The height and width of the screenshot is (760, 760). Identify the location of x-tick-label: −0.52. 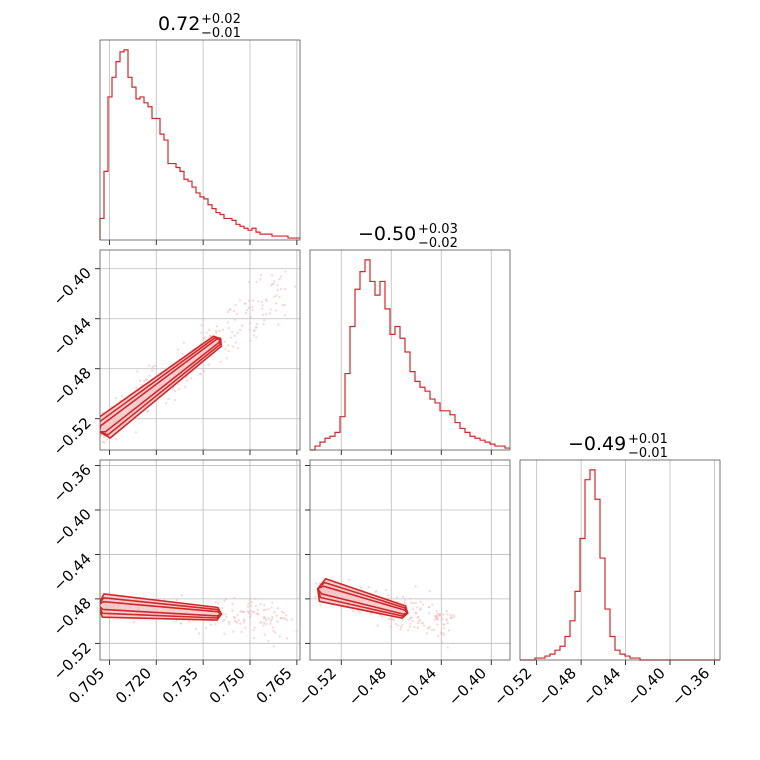
(317, 686).